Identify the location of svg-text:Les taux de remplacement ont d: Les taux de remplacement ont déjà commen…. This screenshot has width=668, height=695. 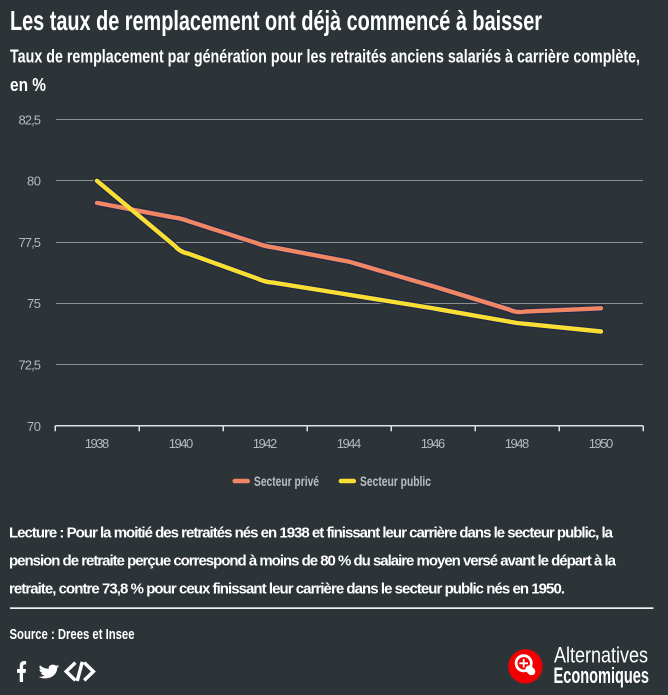
(276, 20).